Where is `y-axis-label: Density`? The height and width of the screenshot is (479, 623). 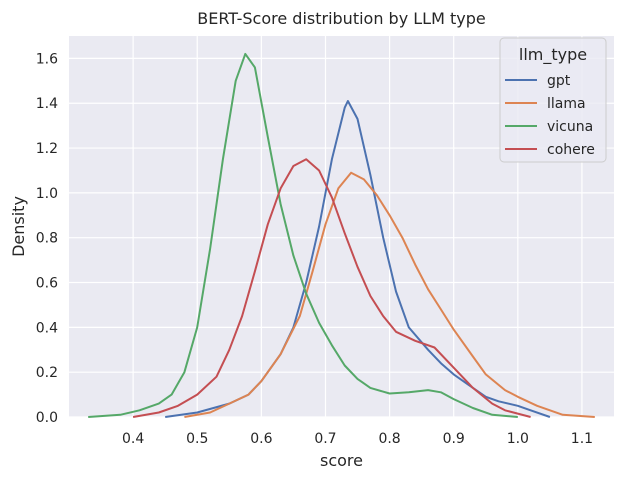
y-axis-label: Density is located at coordinates (18, 226).